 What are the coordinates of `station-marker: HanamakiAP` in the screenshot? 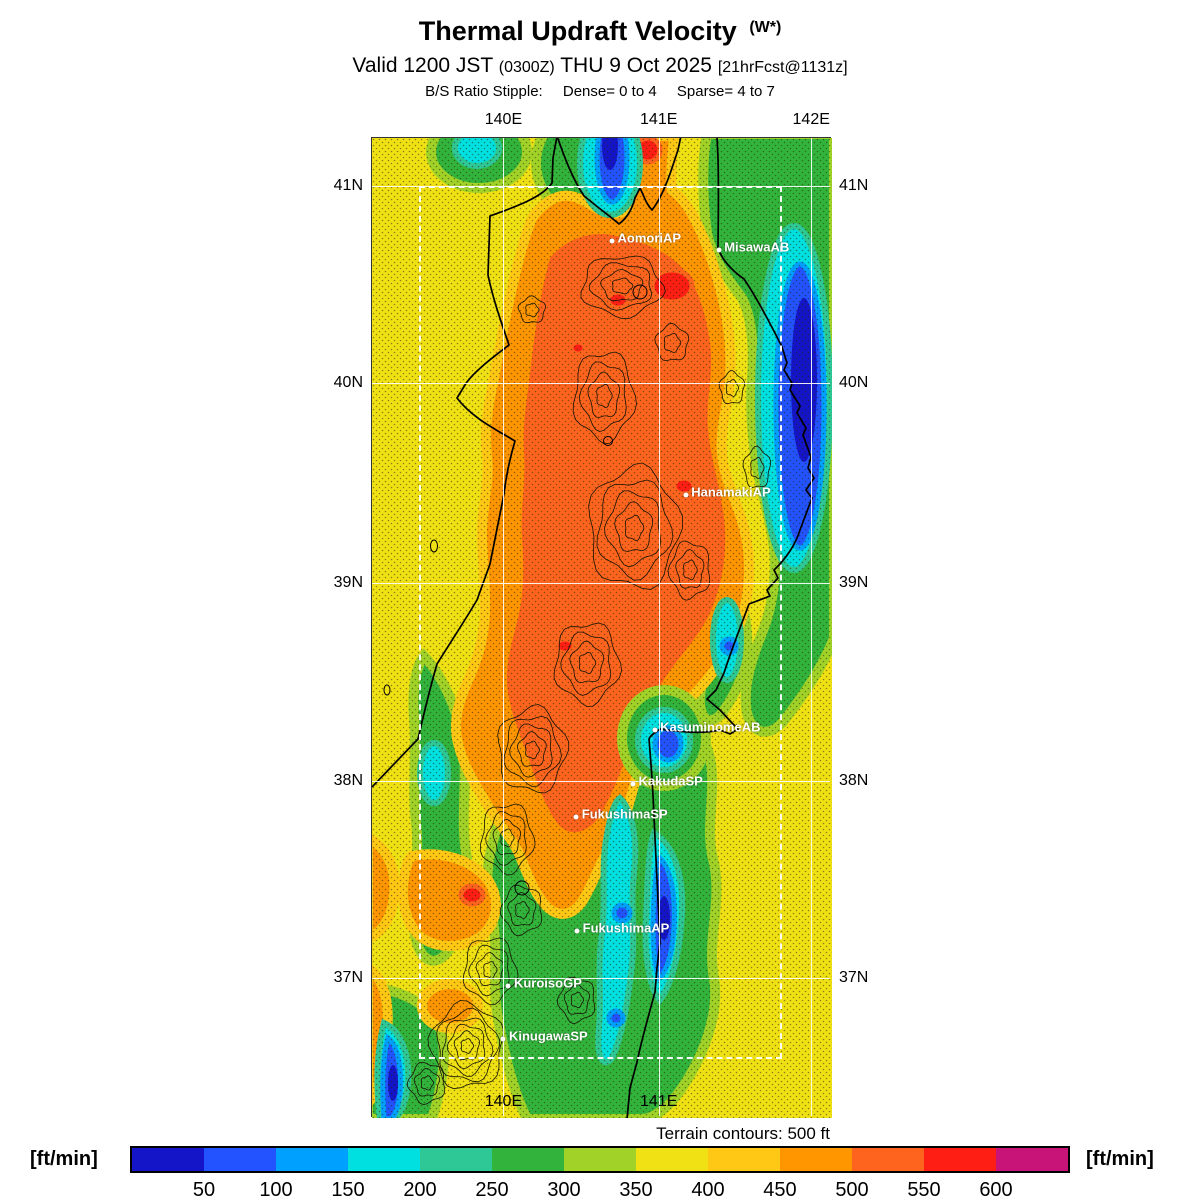 It's located at (727, 491).